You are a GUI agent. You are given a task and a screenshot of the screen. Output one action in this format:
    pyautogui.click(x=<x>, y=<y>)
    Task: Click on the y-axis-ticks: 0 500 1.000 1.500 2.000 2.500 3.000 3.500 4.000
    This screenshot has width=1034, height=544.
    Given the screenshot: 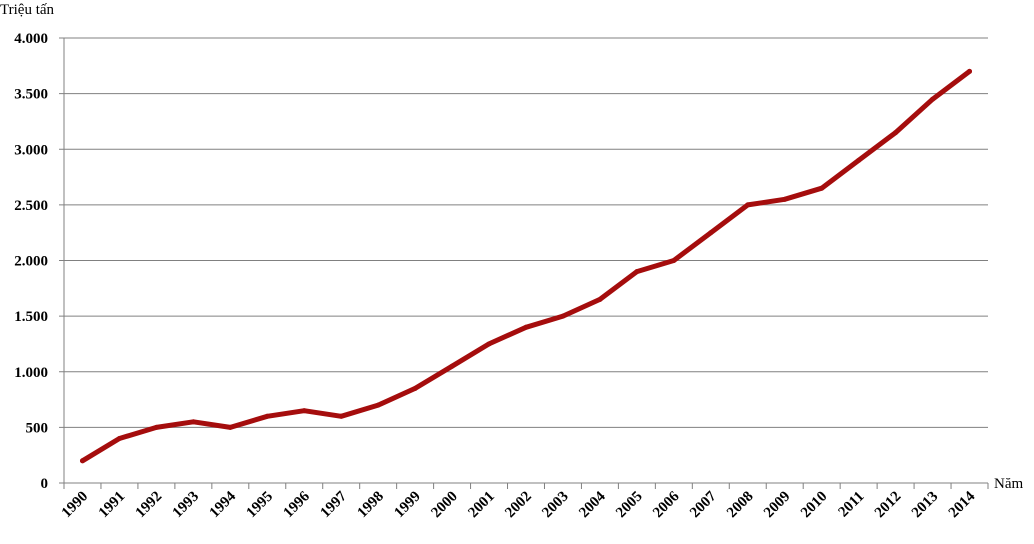 What is the action you would take?
    pyautogui.click(x=39, y=261)
    